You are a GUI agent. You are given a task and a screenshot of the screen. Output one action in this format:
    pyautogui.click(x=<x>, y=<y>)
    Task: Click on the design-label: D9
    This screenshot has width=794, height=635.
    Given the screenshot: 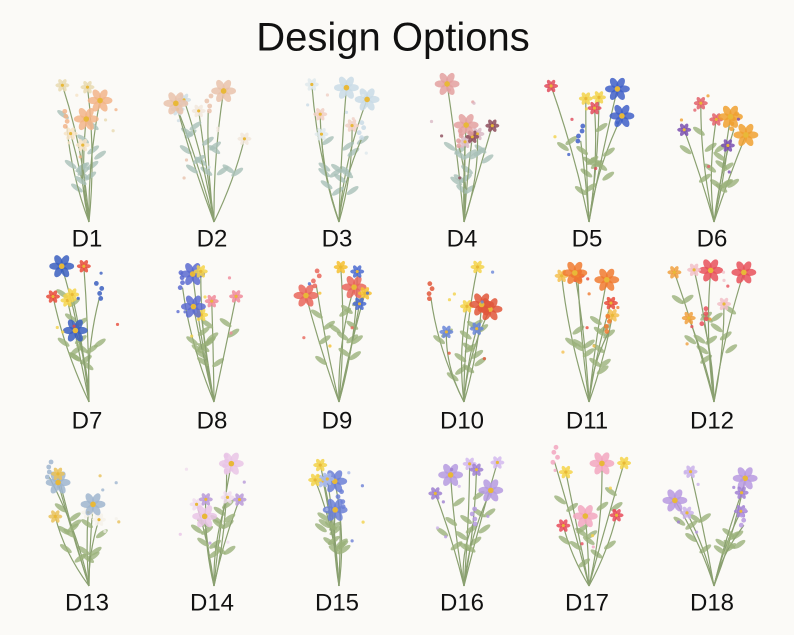 What is the action you would take?
    pyautogui.click(x=337, y=420)
    